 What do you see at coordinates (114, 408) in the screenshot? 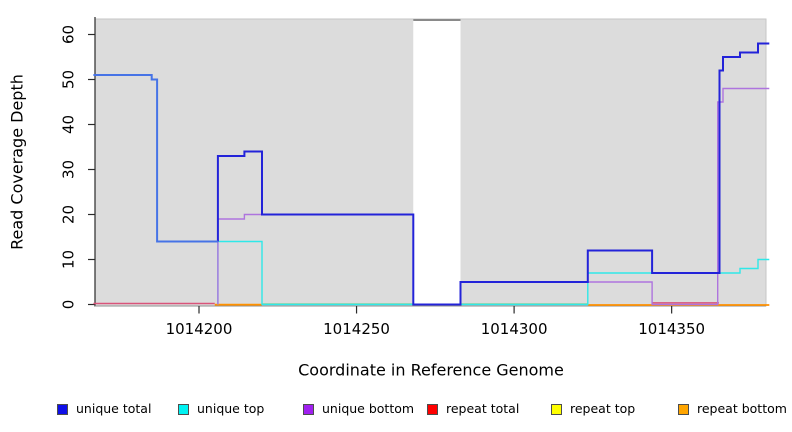
I see `legend-label: unique total` at bounding box center [114, 408].